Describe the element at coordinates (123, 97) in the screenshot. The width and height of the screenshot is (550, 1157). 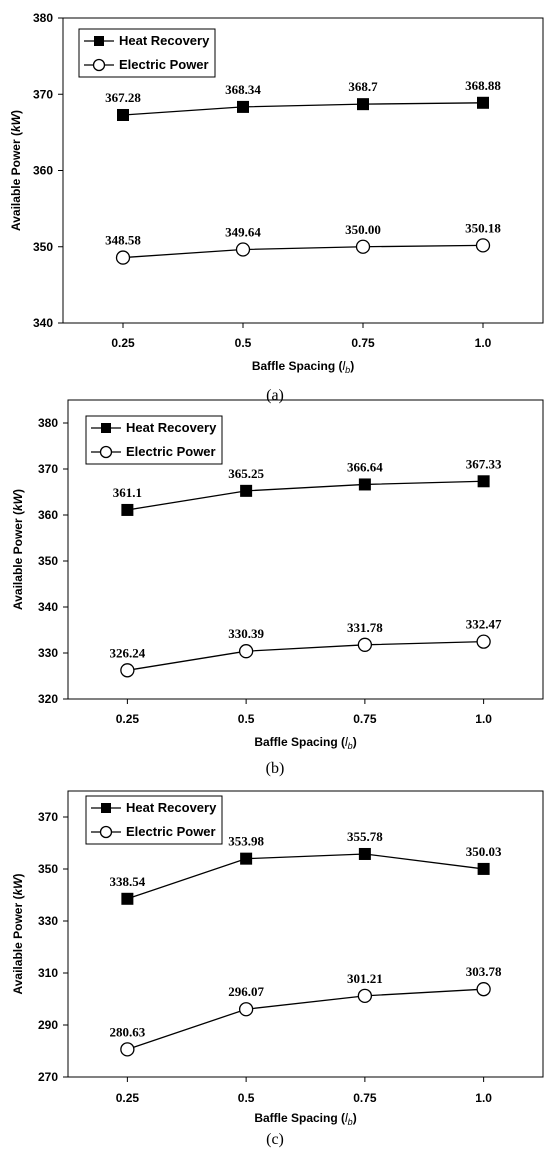
I see `data-label: 367.28` at that location.